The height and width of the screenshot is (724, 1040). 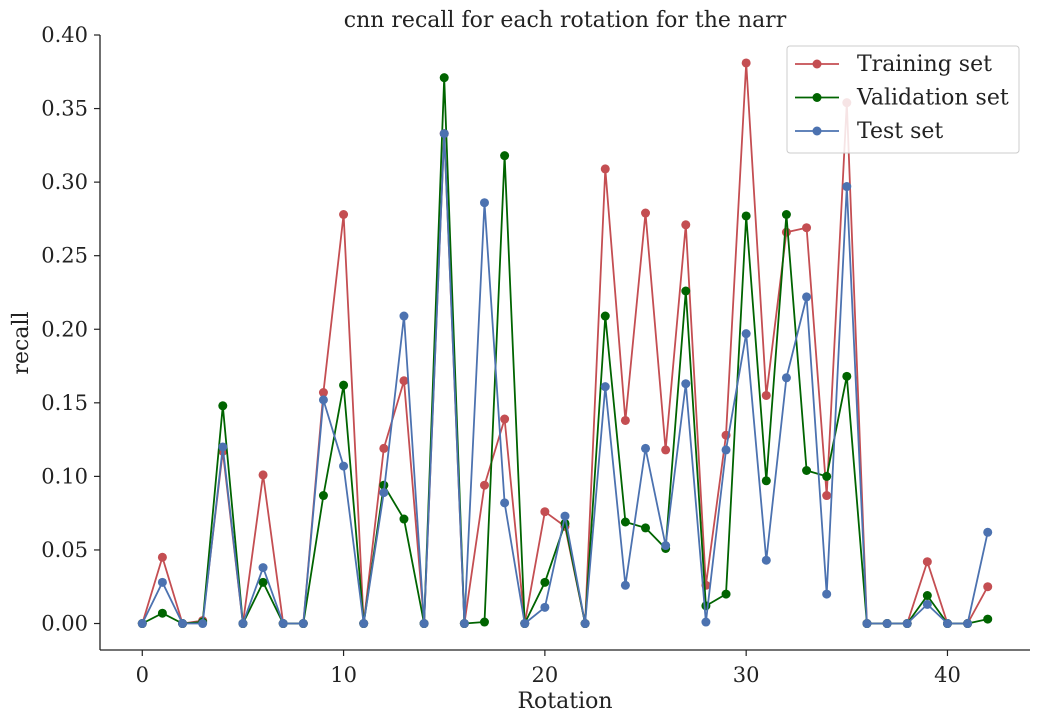 I want to click on y-tick-label: 0.25, so click(x=64, y=256).